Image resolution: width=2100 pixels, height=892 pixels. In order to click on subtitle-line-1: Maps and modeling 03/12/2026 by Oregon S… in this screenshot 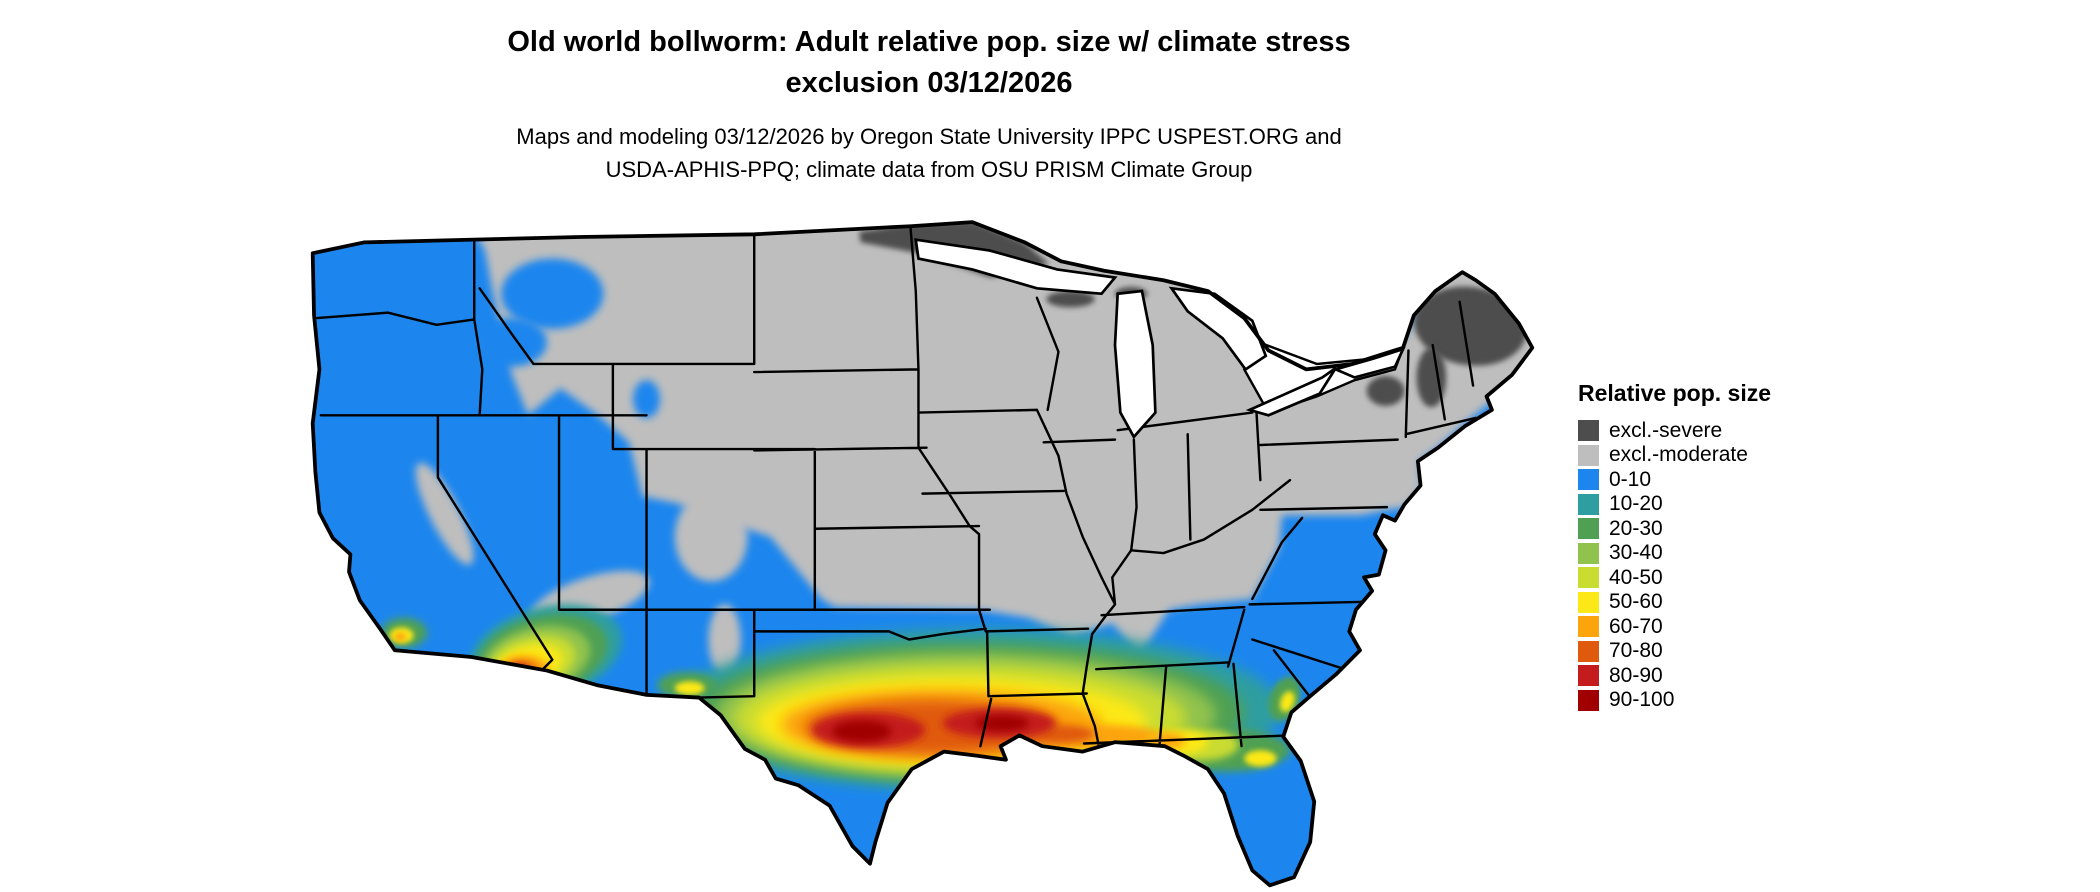, I will do `click(929, 136)`.